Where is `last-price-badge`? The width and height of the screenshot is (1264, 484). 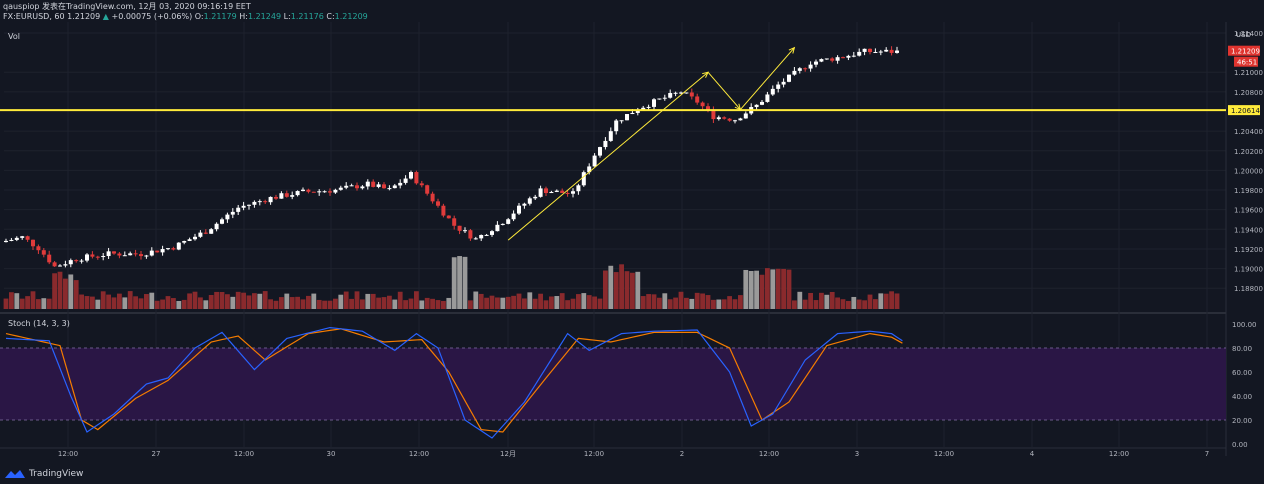 last-price-badge is located at coordinates (1244, 50).